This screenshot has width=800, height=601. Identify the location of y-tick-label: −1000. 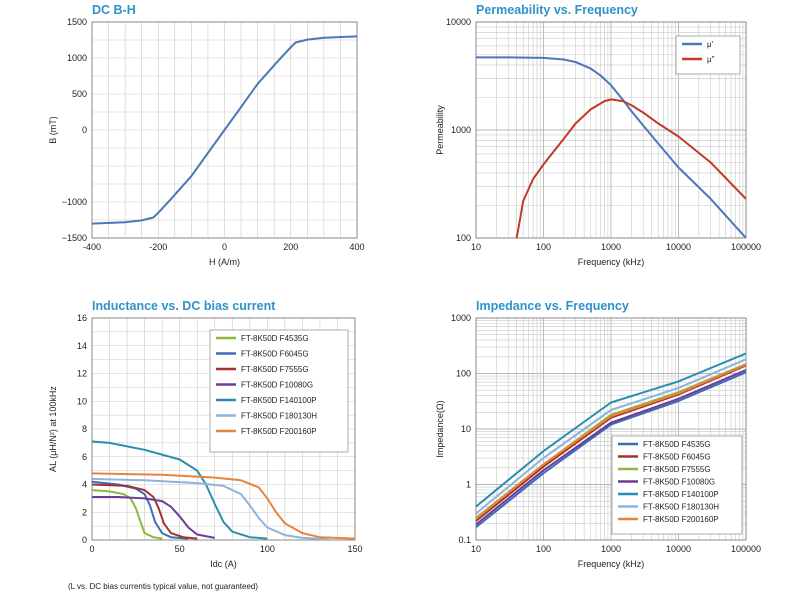
(74, 202).